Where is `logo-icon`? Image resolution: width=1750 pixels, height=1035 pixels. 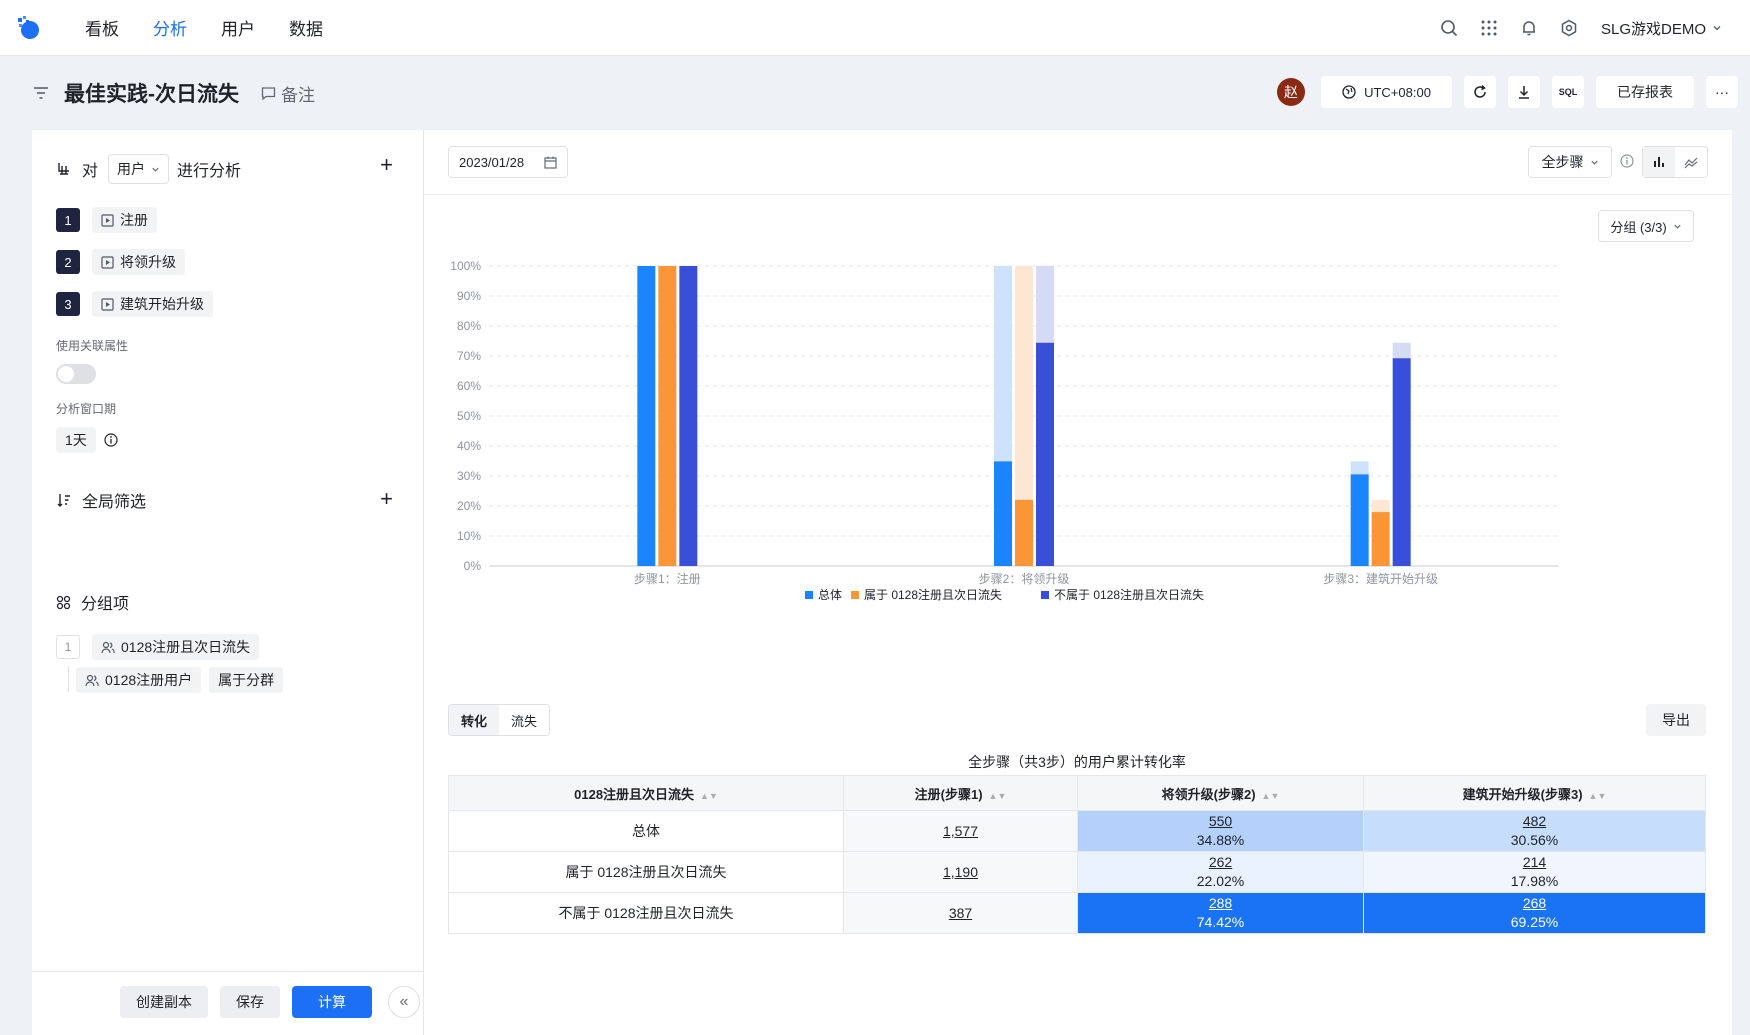 logo-icon is located at coordinates (29, 28).